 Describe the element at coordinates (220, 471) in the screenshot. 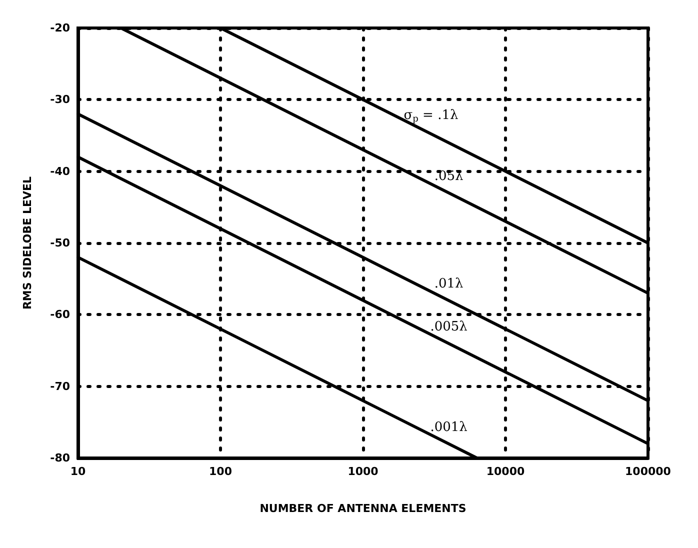

I see `x-tick-label: 100` at that location.